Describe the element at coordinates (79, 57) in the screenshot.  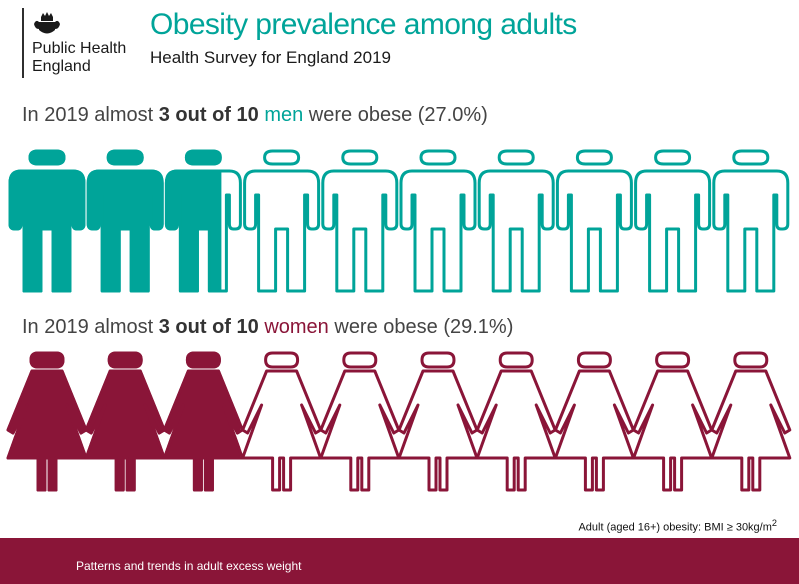
I see `org-name: Public Health England` at that location.